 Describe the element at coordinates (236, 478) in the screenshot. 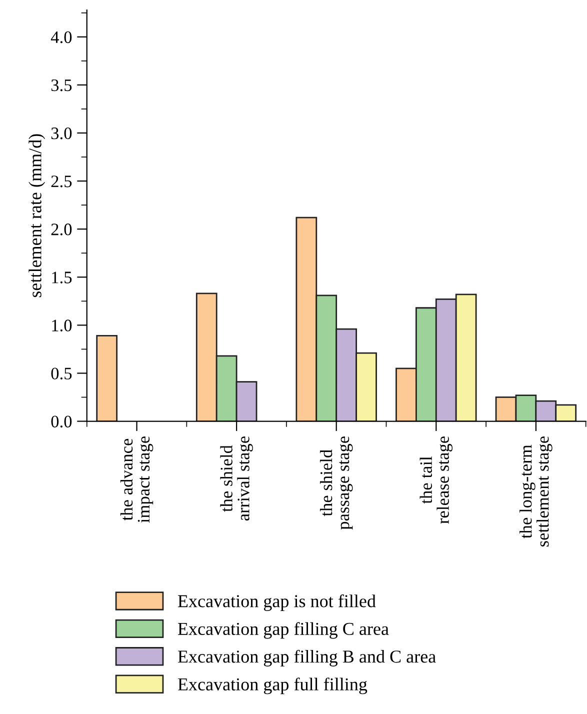

I see `x-tick-label: the shield arrival stage` at that location.